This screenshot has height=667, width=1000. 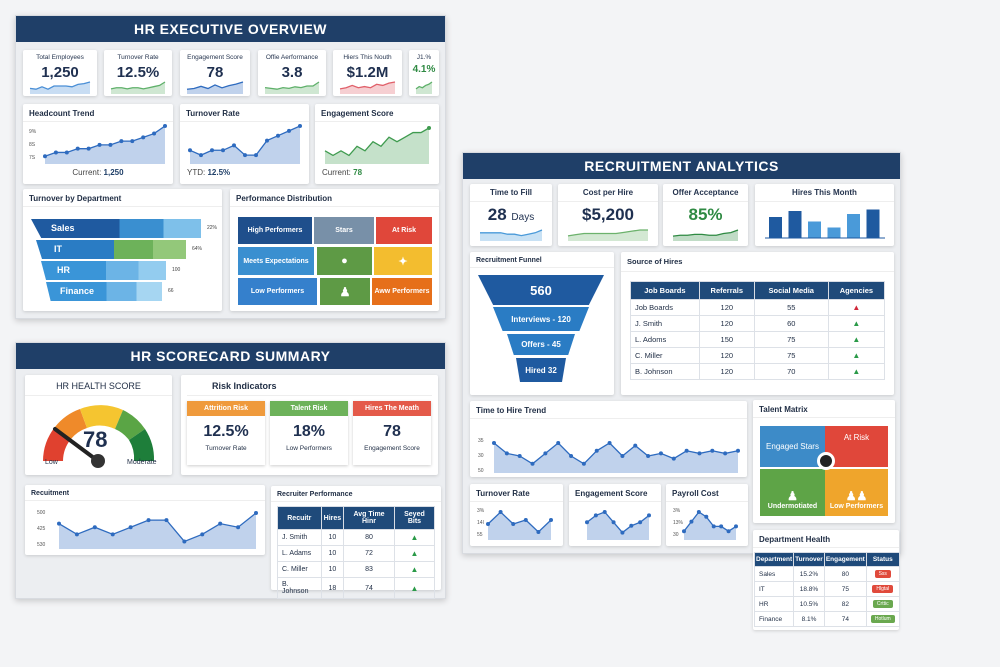 What do you see at coordinates (541, 370) in the screenshot?
I see `funnel-stage-hired: Hired 32` at bounding box center [541, 370].